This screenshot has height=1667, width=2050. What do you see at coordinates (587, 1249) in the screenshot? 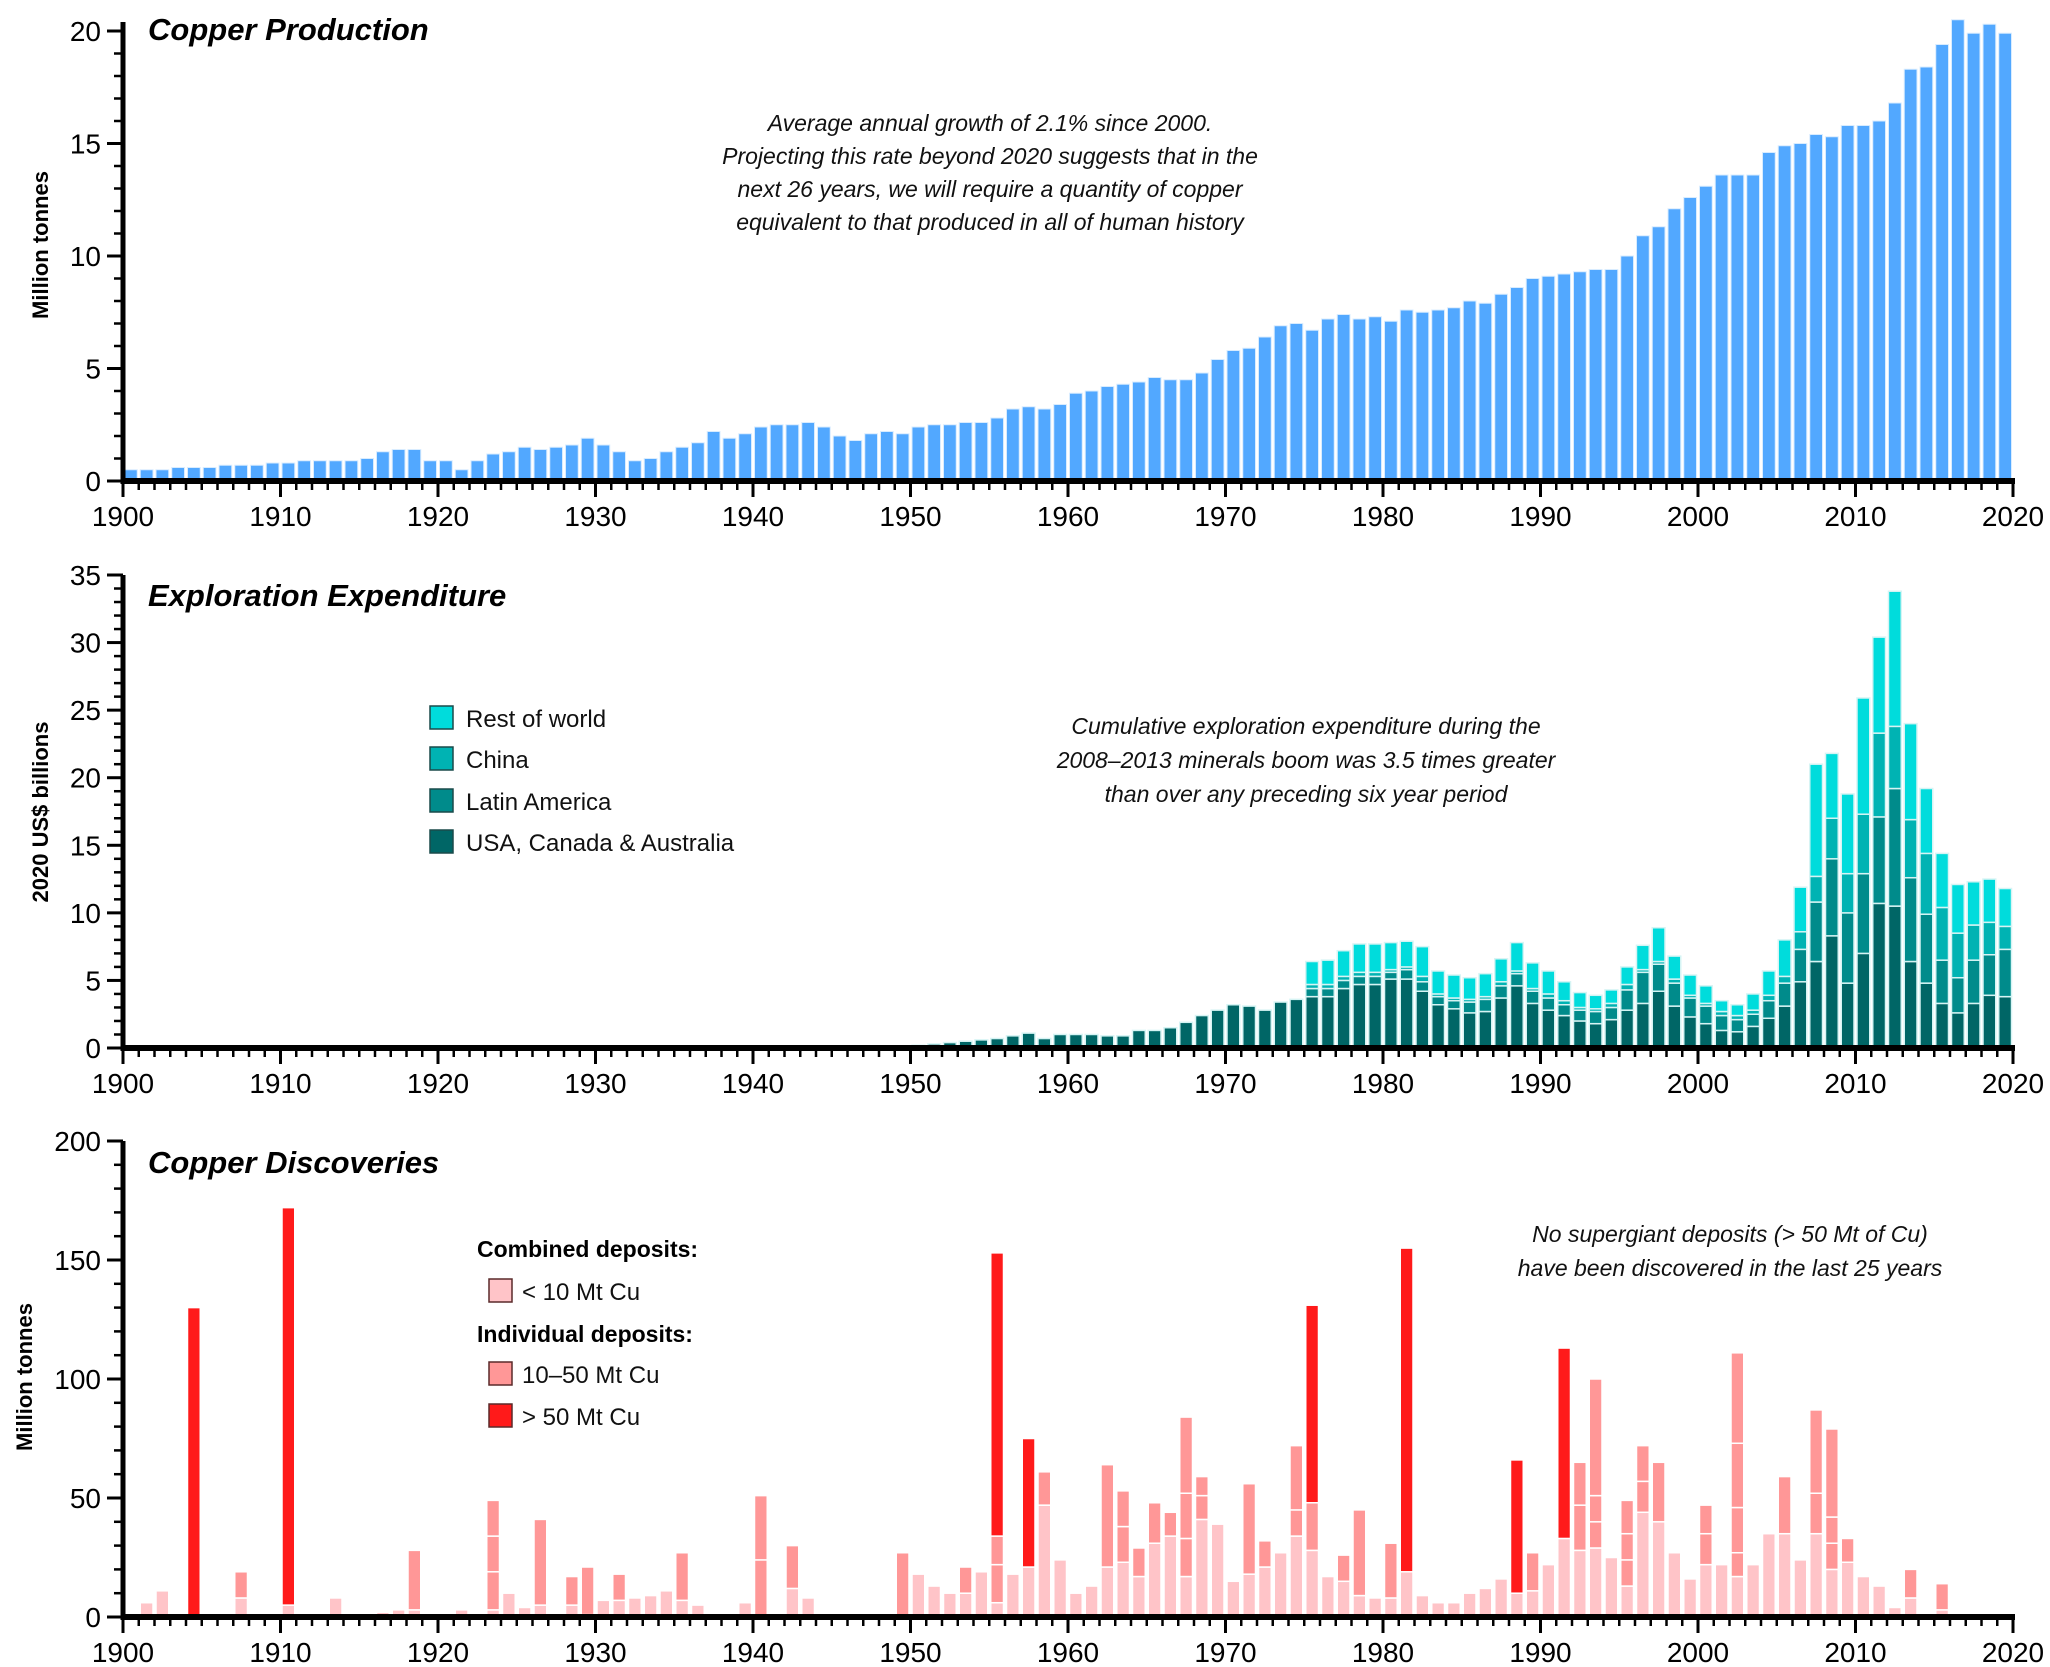
I see `legend-heading-combined: Combined deposits:` at bounding box center [587, 1249].